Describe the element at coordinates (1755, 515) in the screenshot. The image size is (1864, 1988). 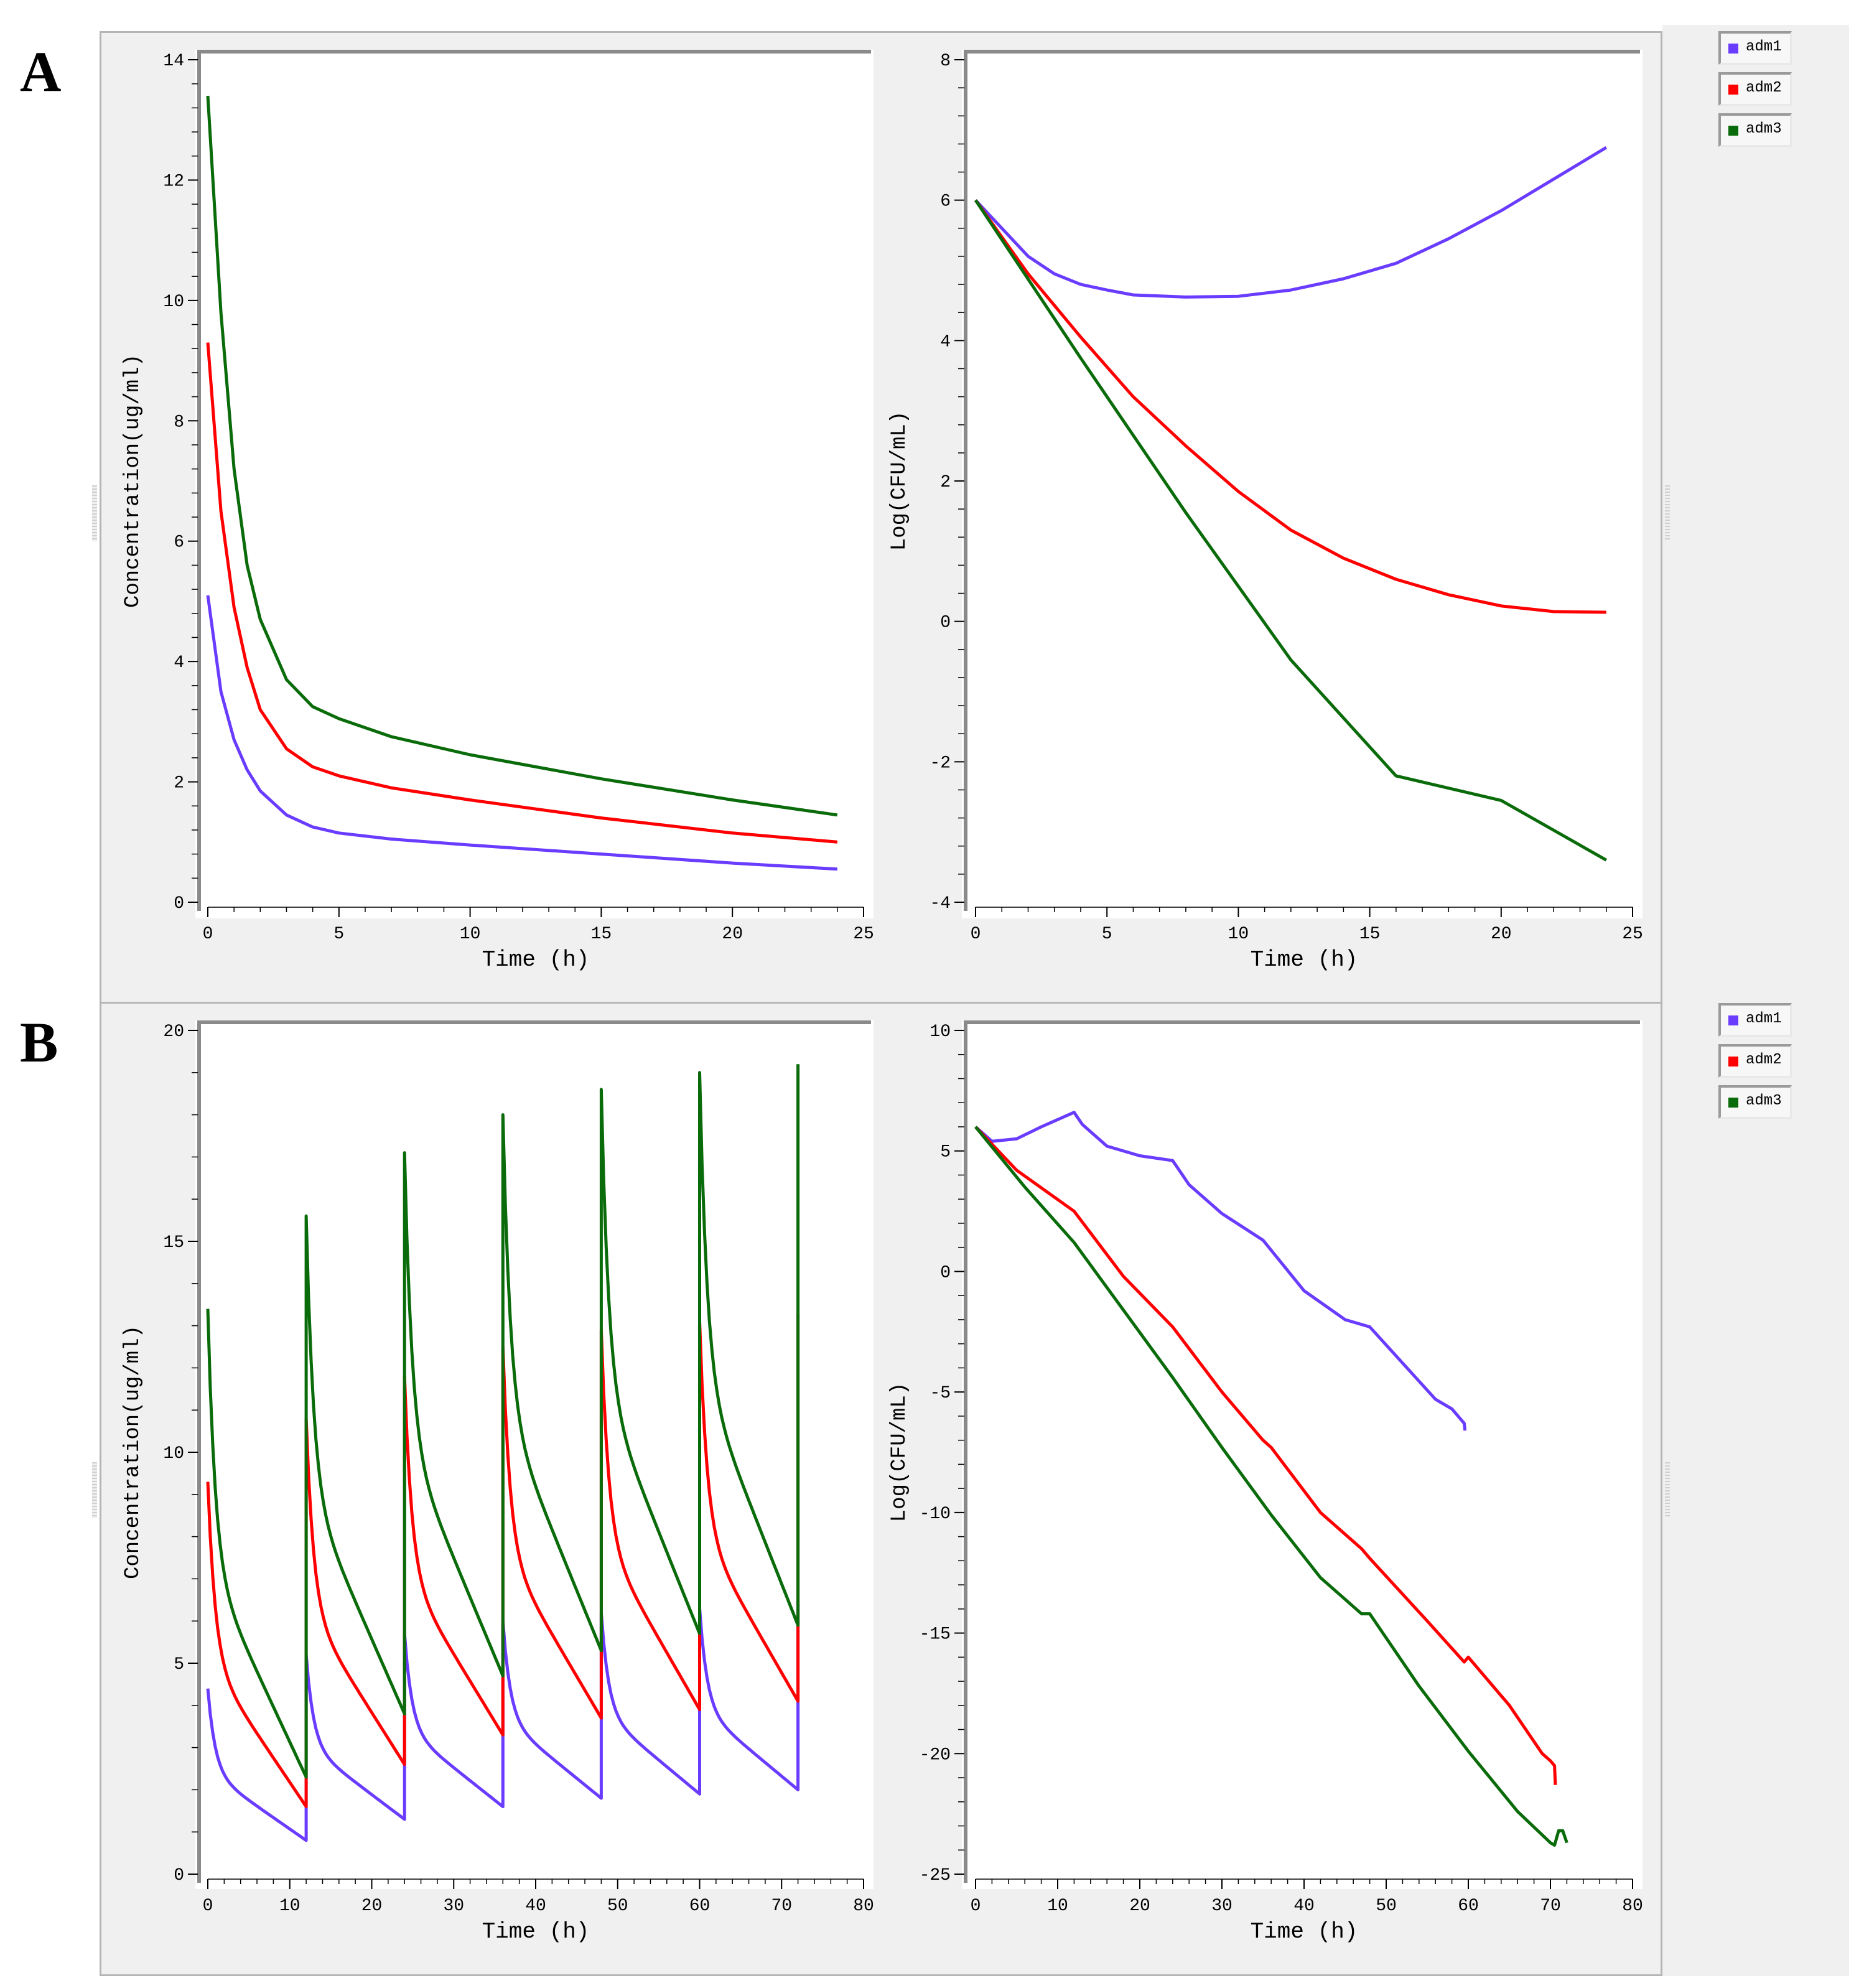
I see `legend-panel-a` at that location.